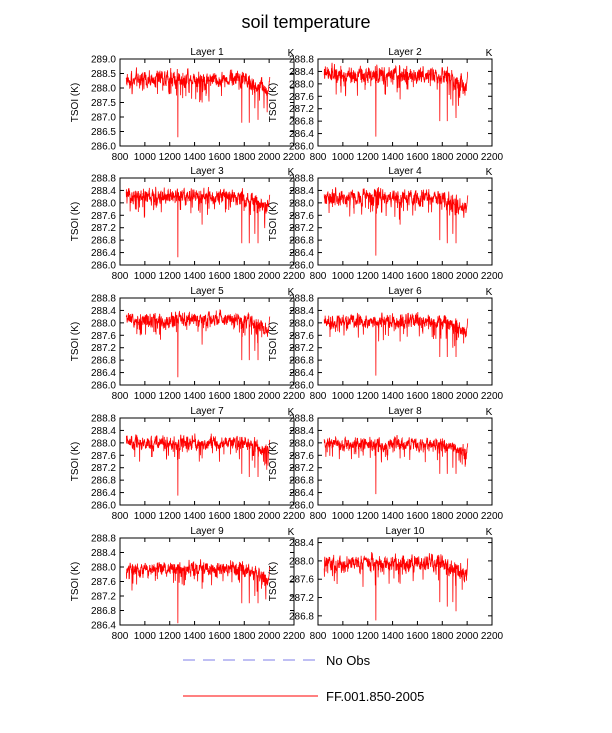 Image resolution: width=612 pixels, height=733 pixels. Describe the element at coordinates (207, 291) in the screenshot. I see `panel-title: Layer 5` at that location.